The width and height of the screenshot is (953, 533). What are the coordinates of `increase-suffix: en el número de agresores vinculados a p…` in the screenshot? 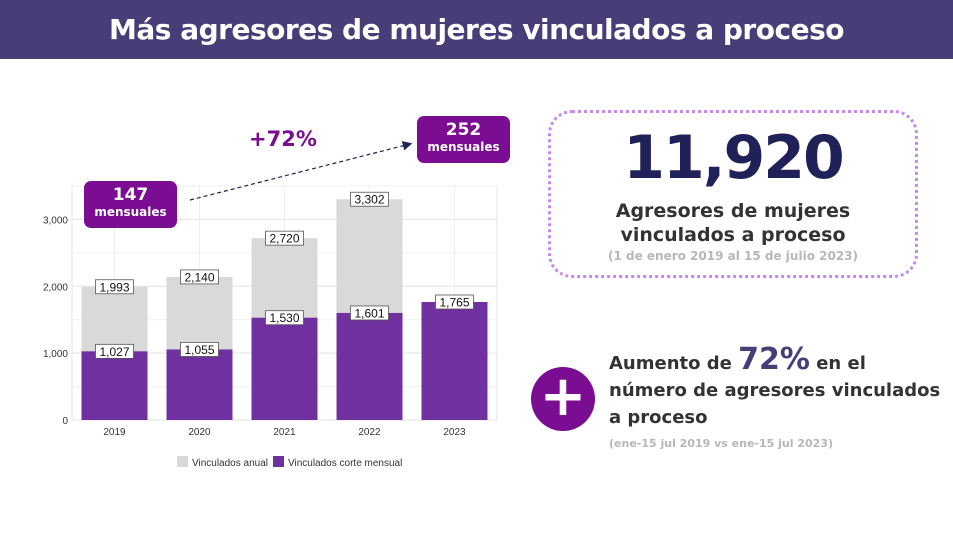 It's located at (775, 390).